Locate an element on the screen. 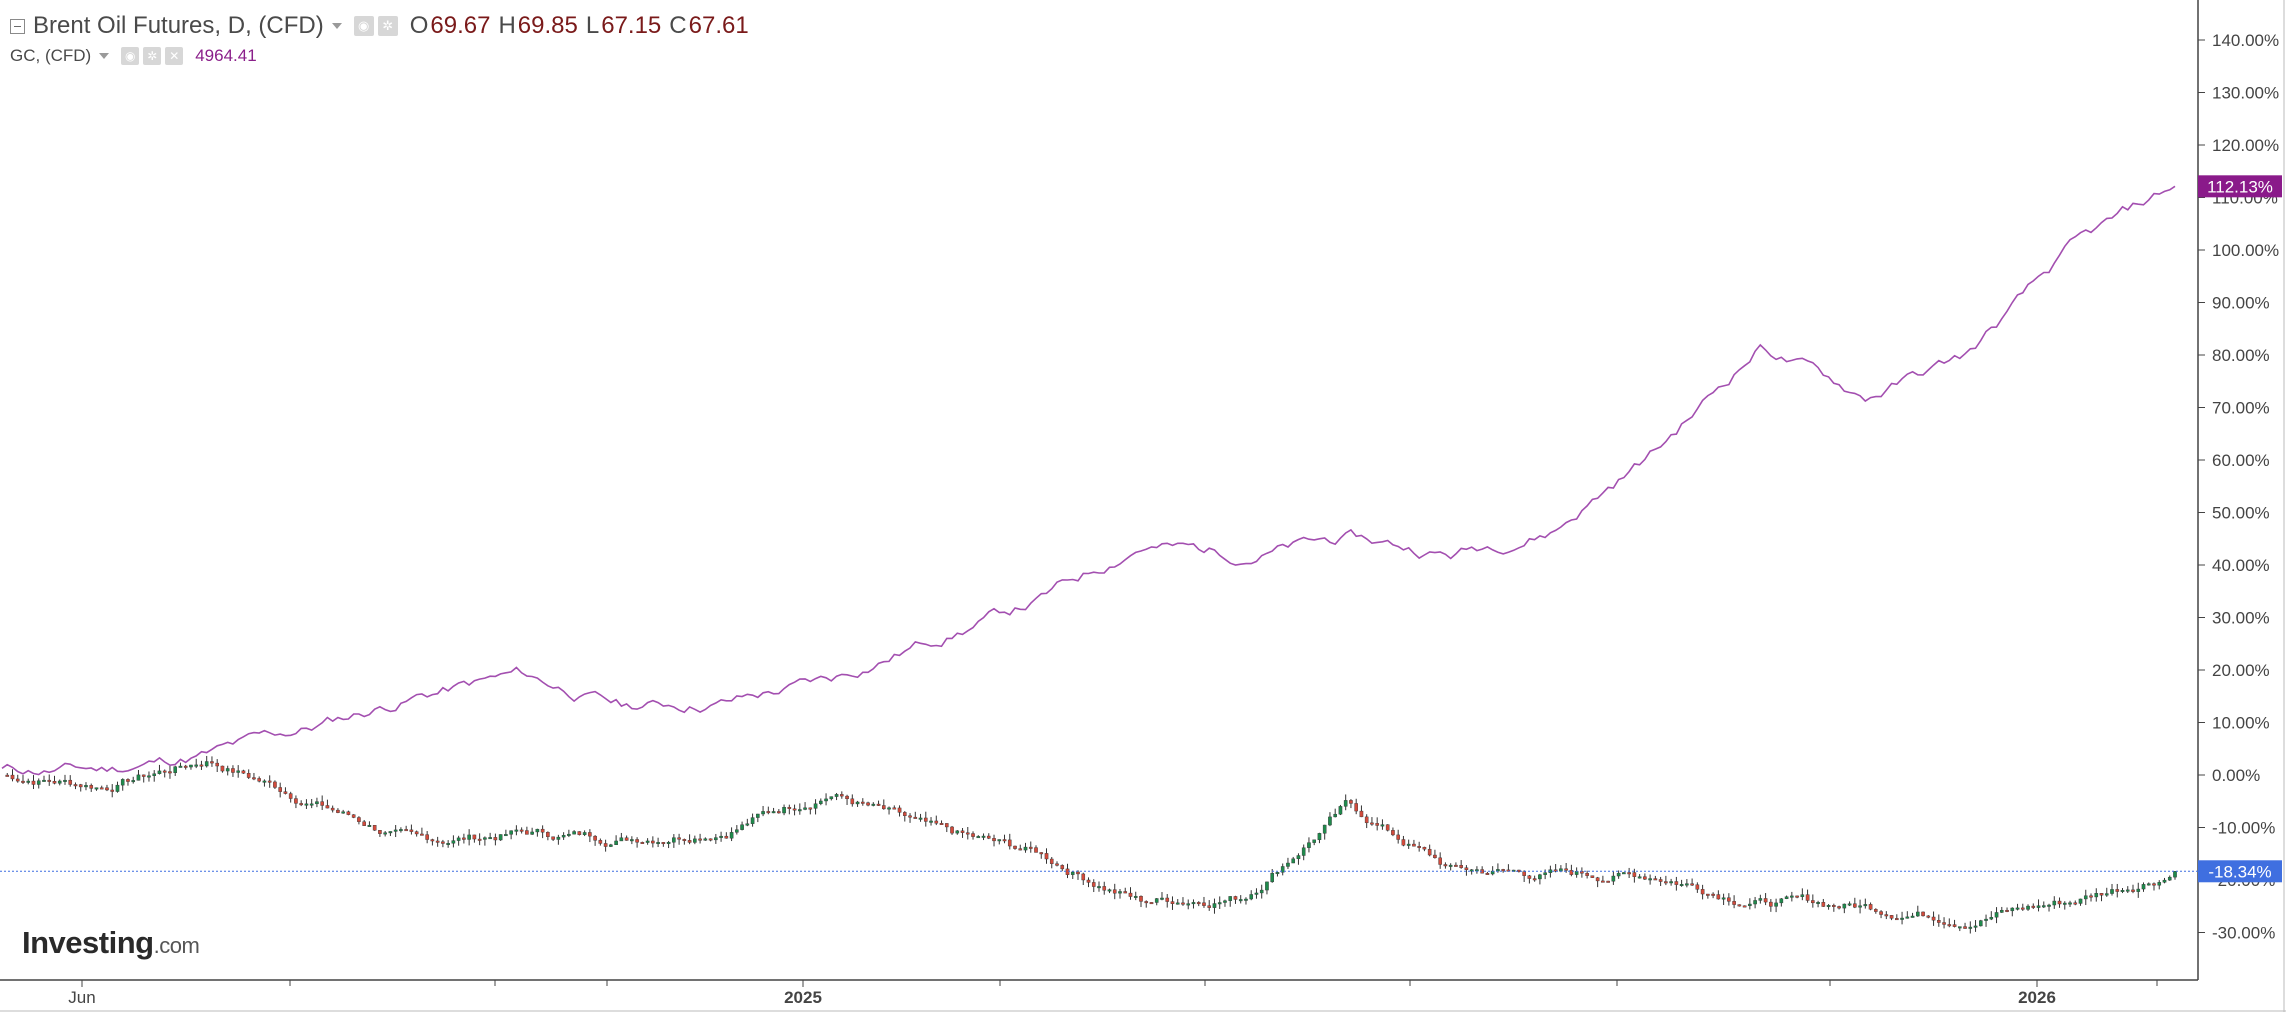  last-value-badge is located at coordinates (2240, 871).